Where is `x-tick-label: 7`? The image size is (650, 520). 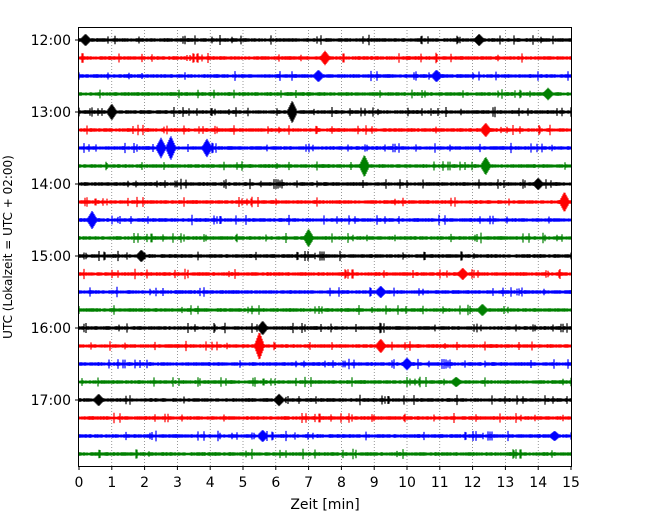 x-tick-label: 7 is located at coordinates (308, 483).